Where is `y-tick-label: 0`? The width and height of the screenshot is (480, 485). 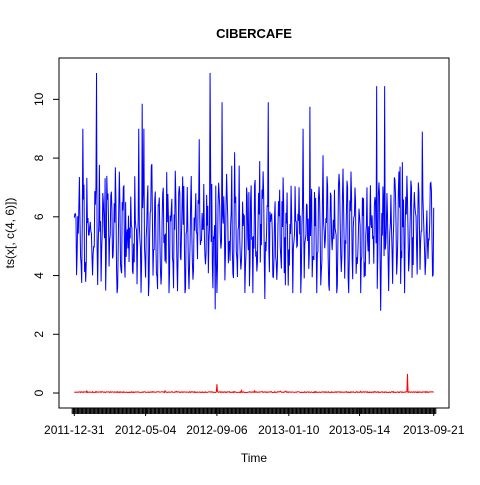 y-tick-label: 0 is located at coordinates (39, 392).